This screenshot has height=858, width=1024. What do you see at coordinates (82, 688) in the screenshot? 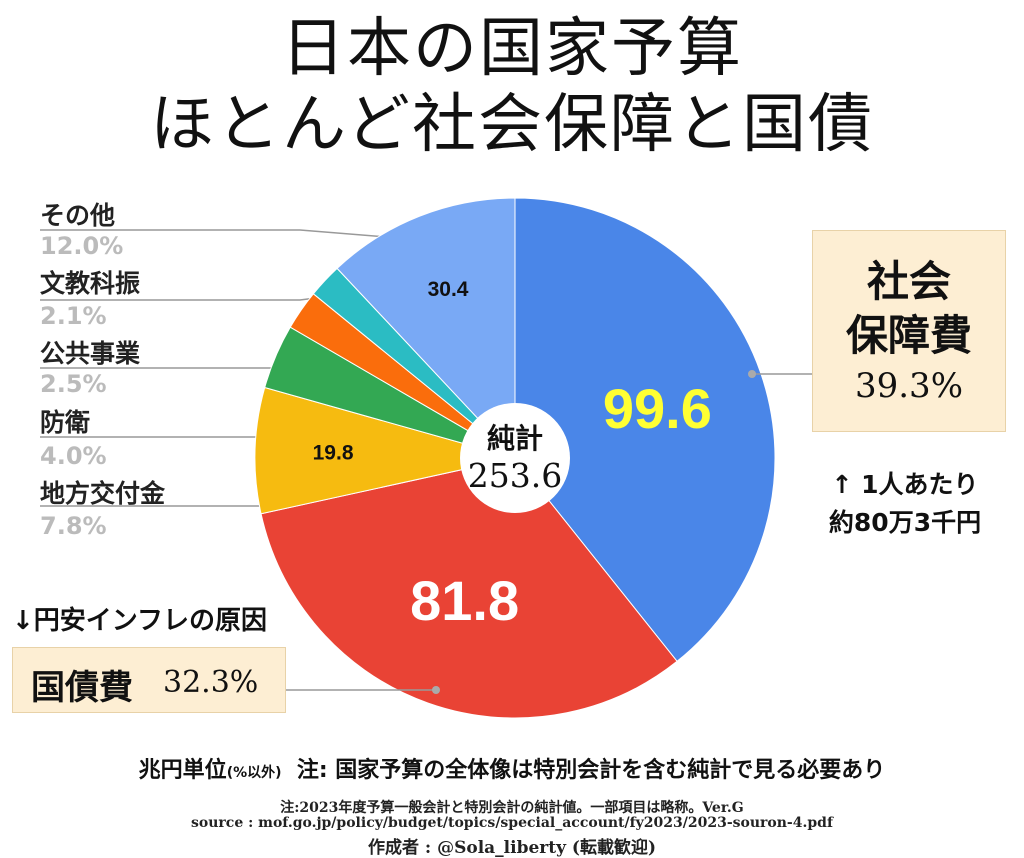
I see `debt-service-name: 国債費` at bounding box center [82, 688].